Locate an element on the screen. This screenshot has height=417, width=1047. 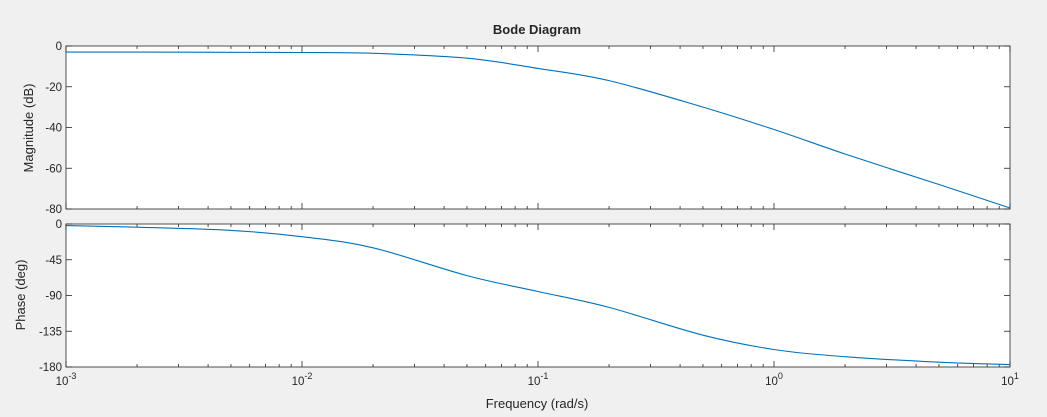
magnitude-ylabel: Magnitude (dB) is located at coordinates (28, 128).